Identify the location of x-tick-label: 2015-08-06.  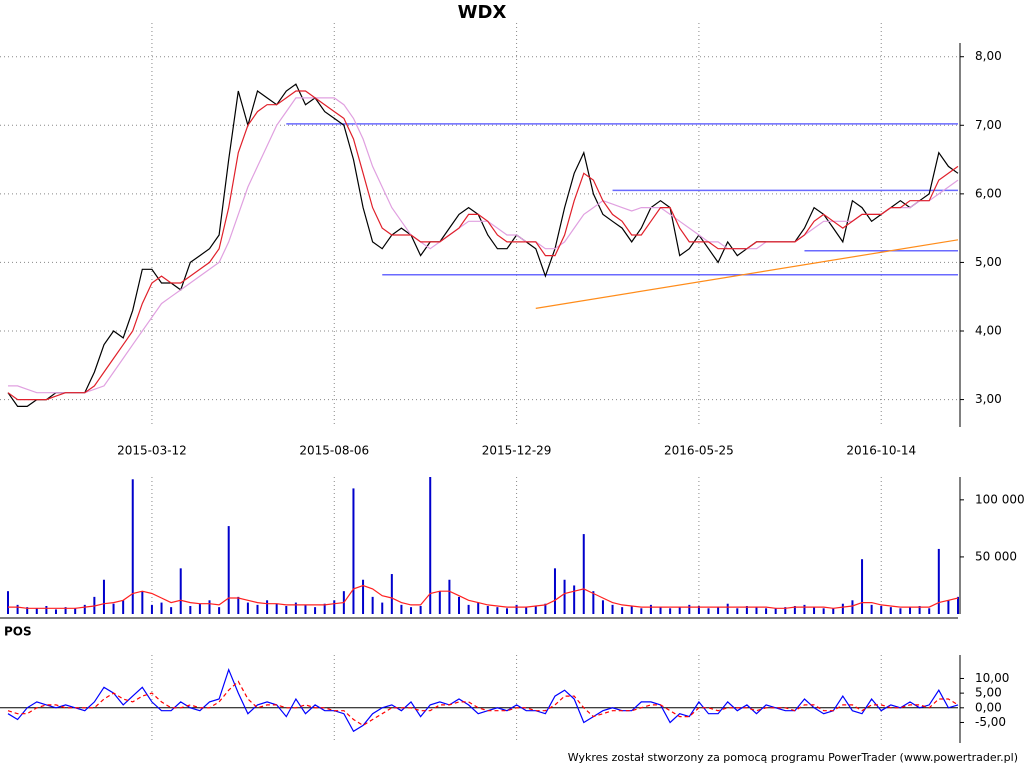
(334, 451).